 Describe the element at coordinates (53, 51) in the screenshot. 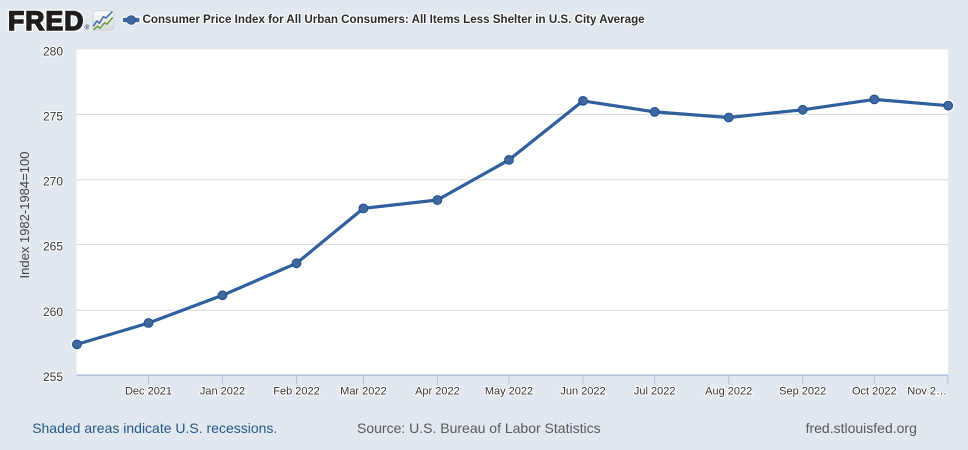

I see `svg-text: 280` at that location.